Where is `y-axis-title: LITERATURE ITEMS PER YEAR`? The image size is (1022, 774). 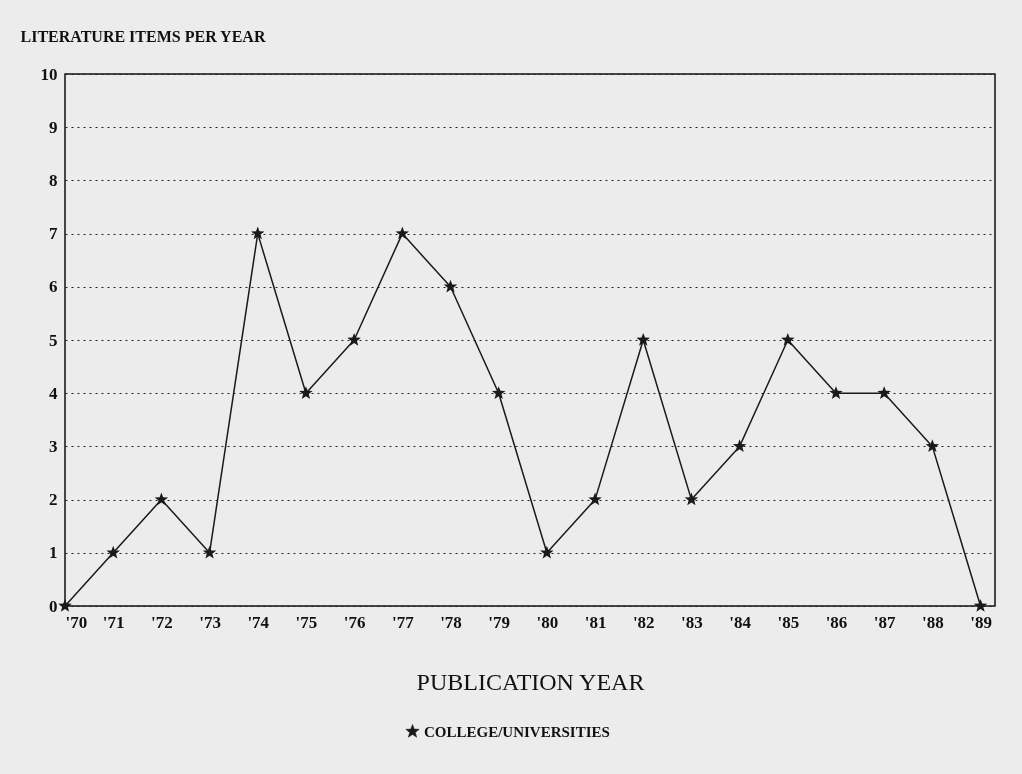 y-axis-title: LITERATURE ITEMS PER YEAR is located at coordinates (143, 36).